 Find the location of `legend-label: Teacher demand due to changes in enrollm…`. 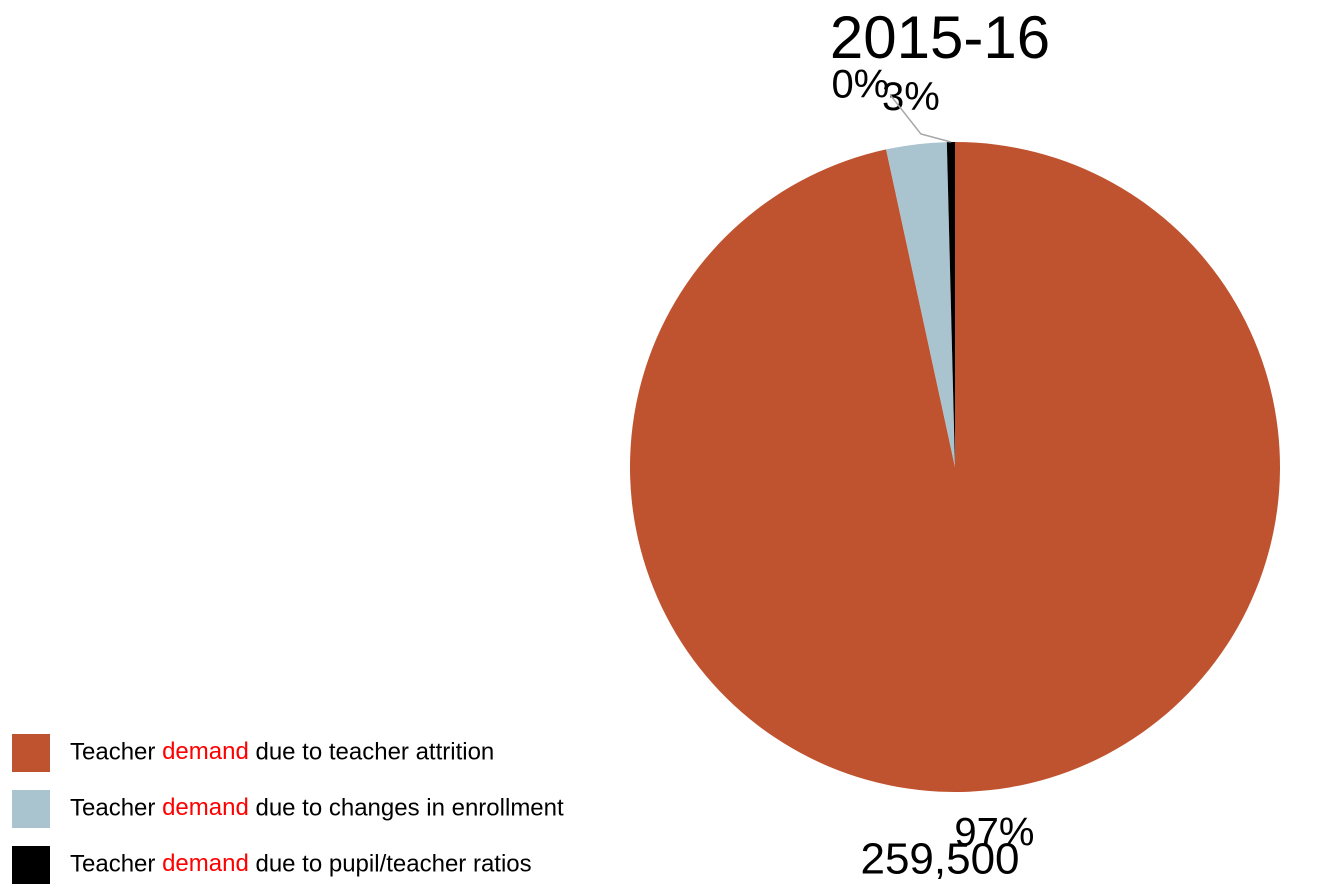

legend-label: Teacher demand due to changes in enrollm… is located at coordinates (317, 807).